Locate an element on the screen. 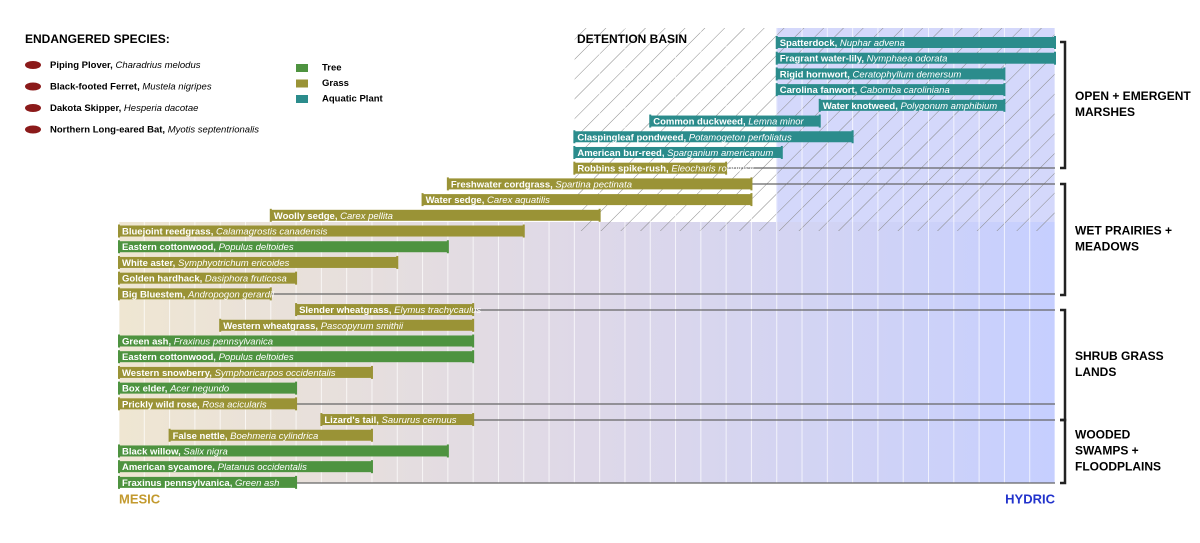 This screenshot has width=1200, height=543. plant-scientific: Boehmeria cylindrica is located at coordinates (274, 435).